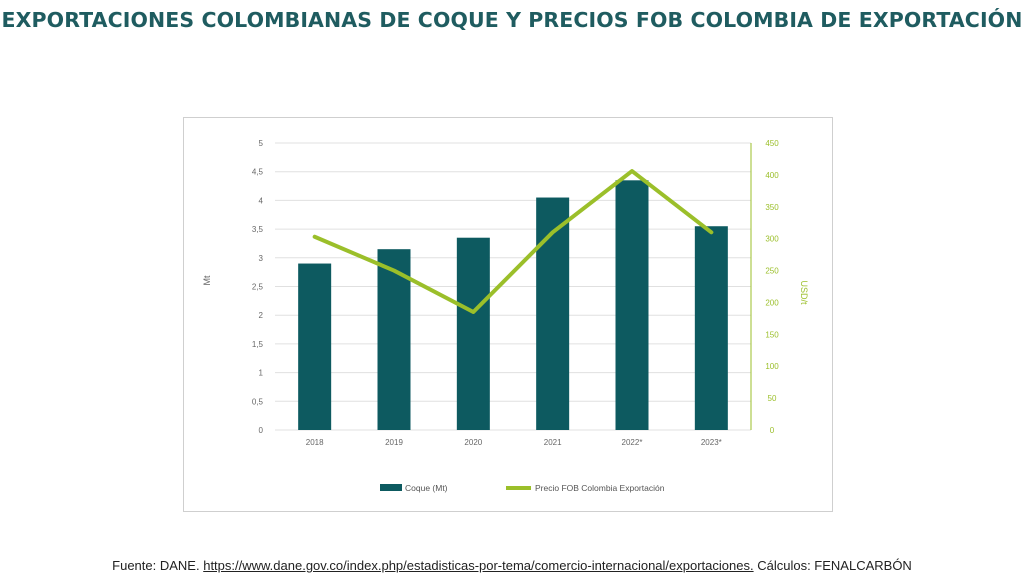 The width and height of the screenshot is (1024, 586). What do you see at coordinates (772, 302) in the screenshot?
I see `y2-tick-label: 200` at bounding box center [772, 302].